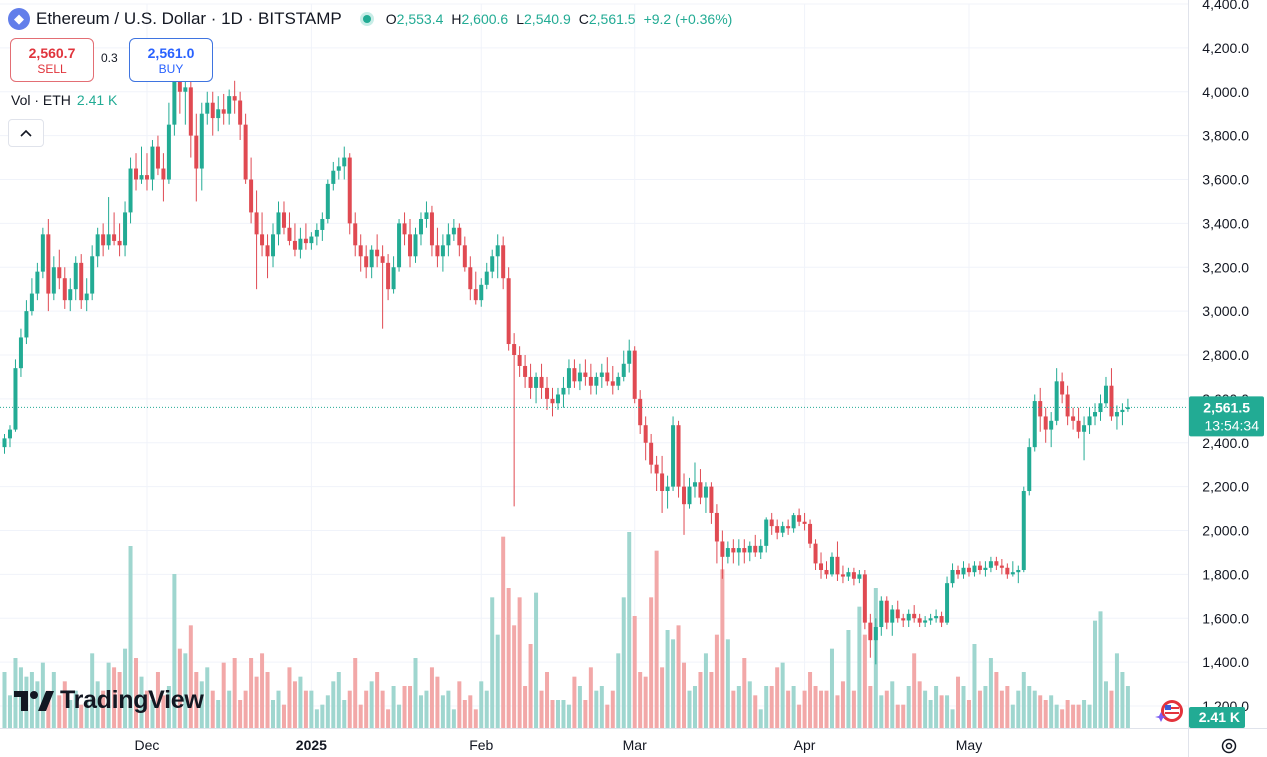  What do you see at coordinates (1232, 425) in the screenshot?
I see `bar-countdown: 13:54:34` at bounding box center [1232, 425].